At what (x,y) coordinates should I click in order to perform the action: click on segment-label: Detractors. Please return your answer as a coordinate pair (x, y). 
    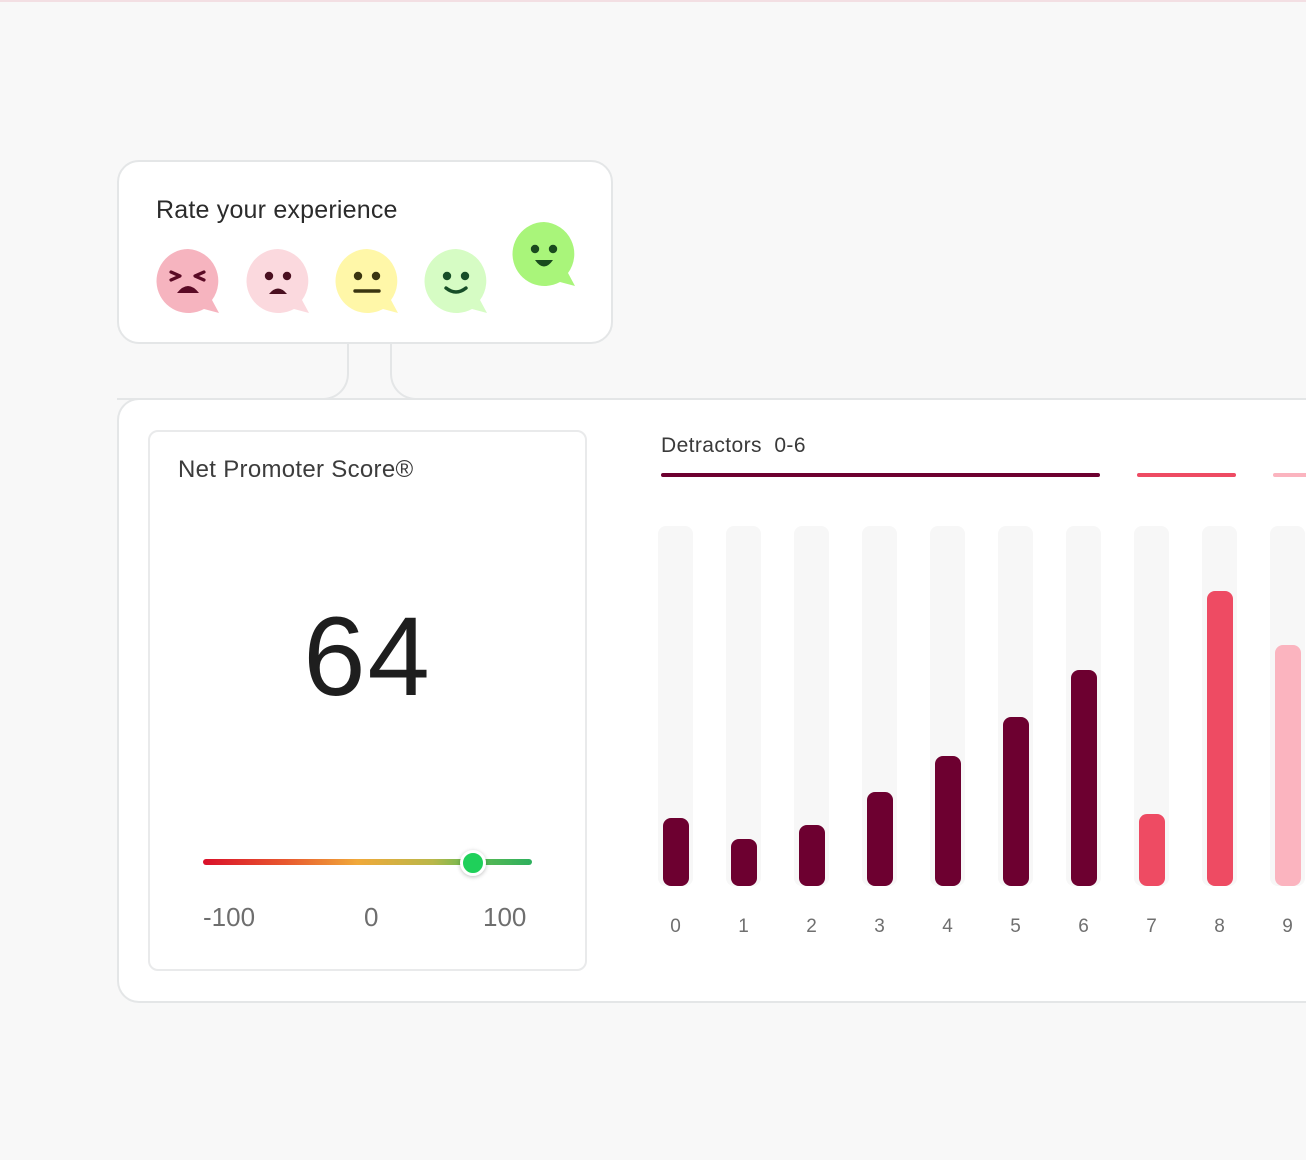
    Looking at the image, I should click on (711, 445).